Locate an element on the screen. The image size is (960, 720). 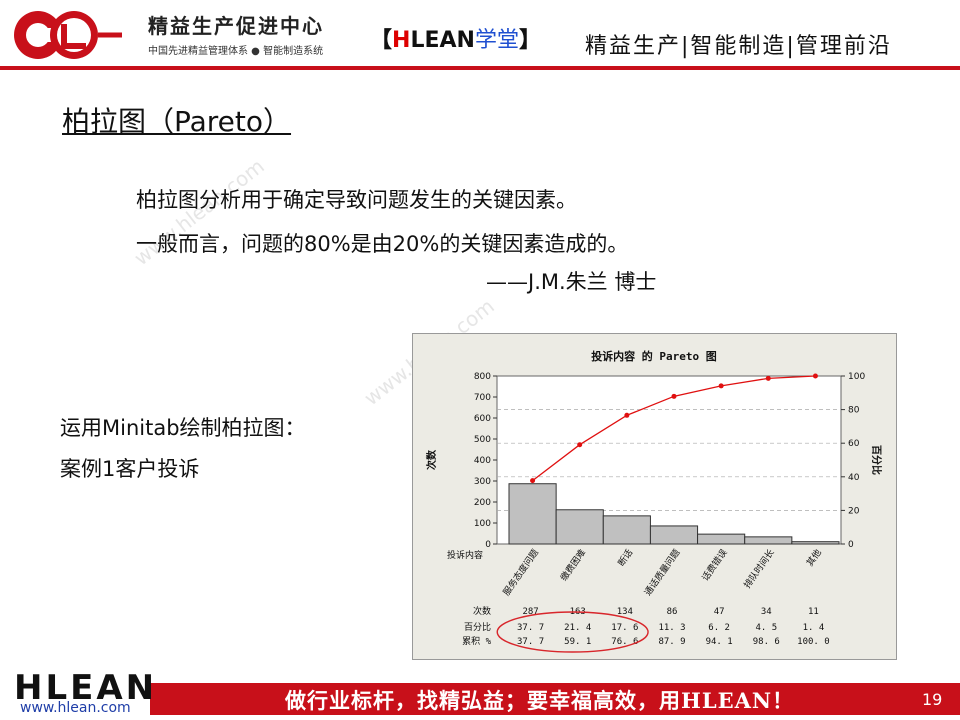
y2-tick-label: 40 is located at coordinates (854, 478).